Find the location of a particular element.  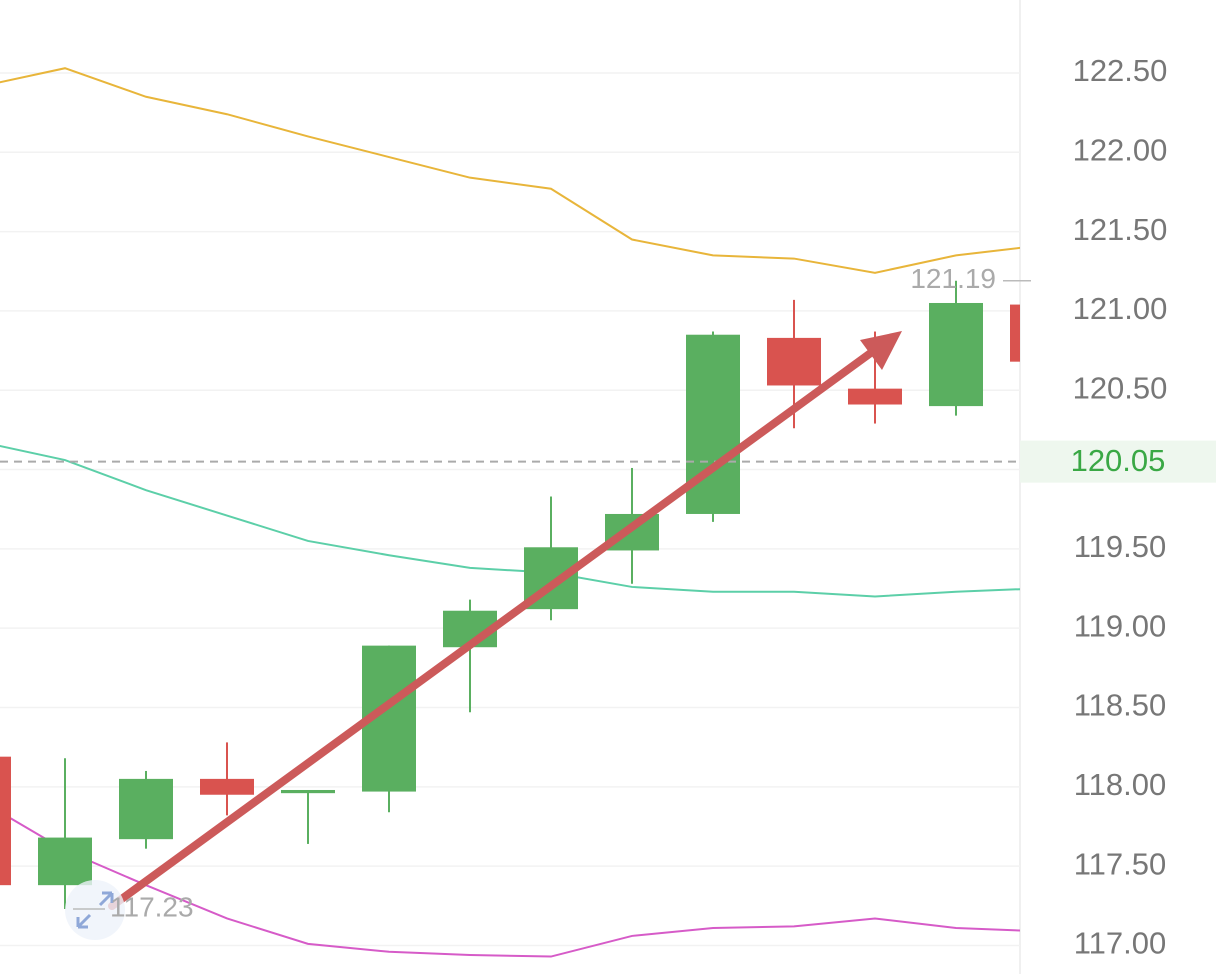

y-tick-label: 118.00 is located at coordinates (1120, 784).